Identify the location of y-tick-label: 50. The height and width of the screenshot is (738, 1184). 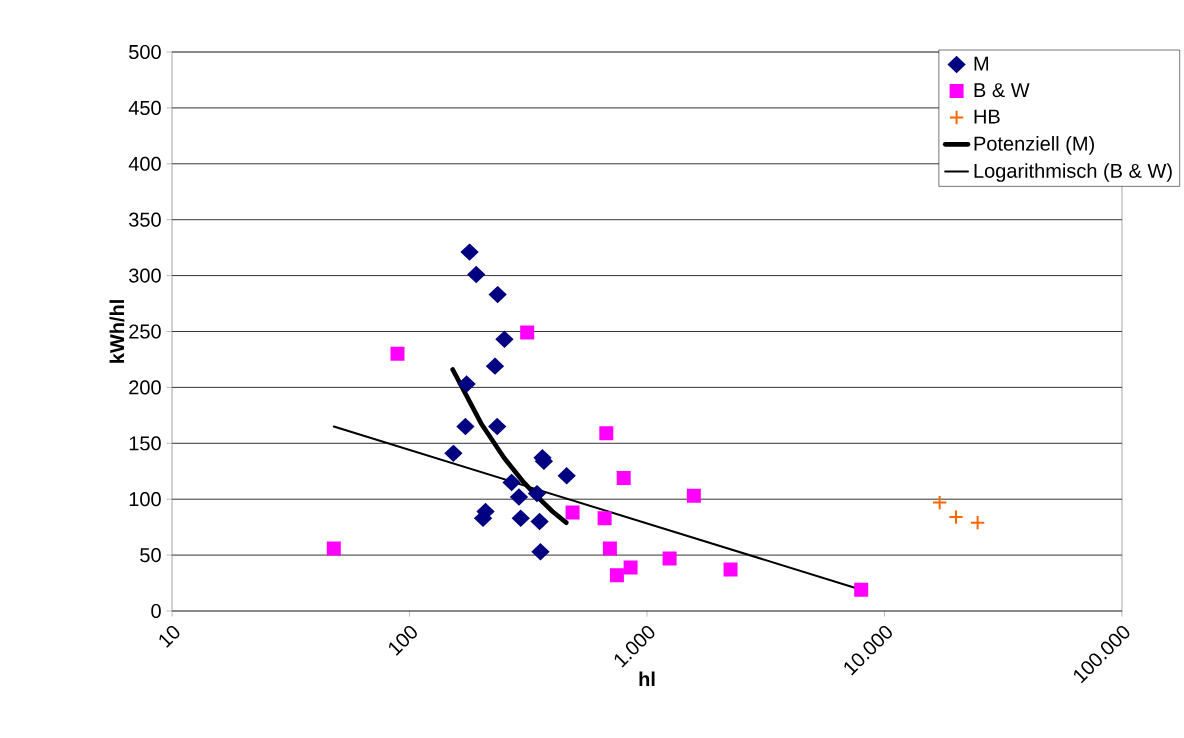
(150, 555).